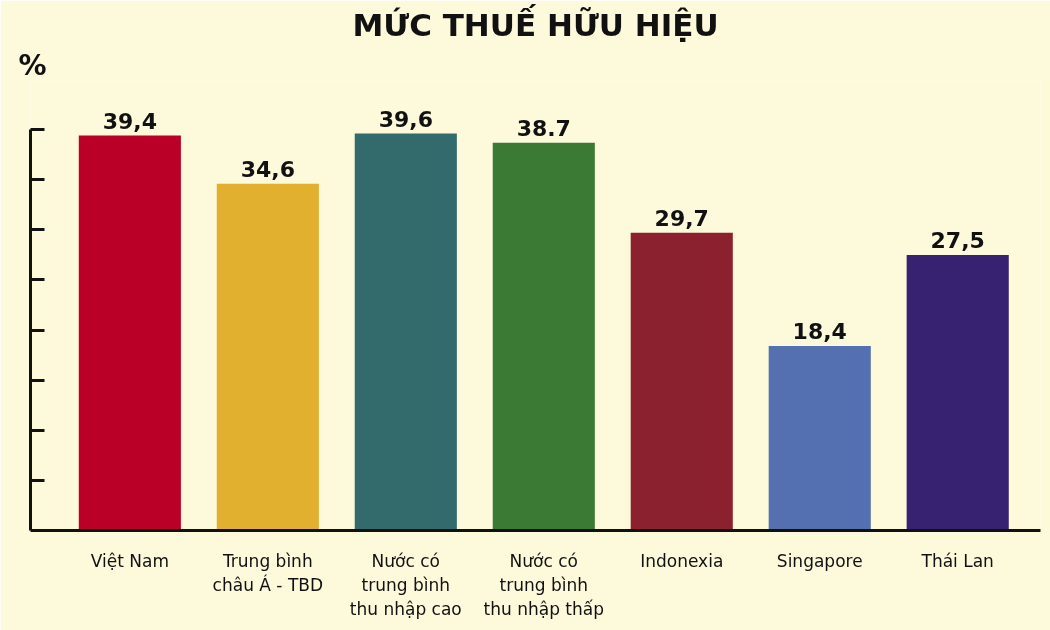 The width and height of the screenshot is (1050, 630). Describe the element at coordinates (819, 332) in the screenshot. I see `data-label: 18,4` at that location.